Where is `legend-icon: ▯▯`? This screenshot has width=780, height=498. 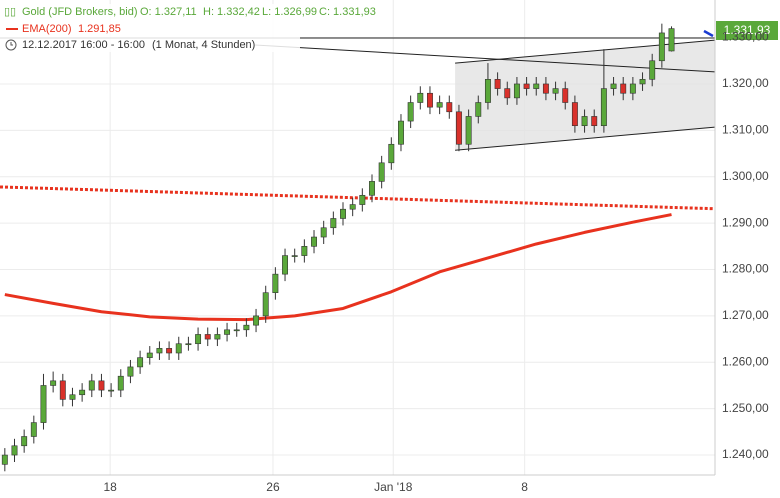 legend-icon: ▯▯ is located at coordinates (10, 12).